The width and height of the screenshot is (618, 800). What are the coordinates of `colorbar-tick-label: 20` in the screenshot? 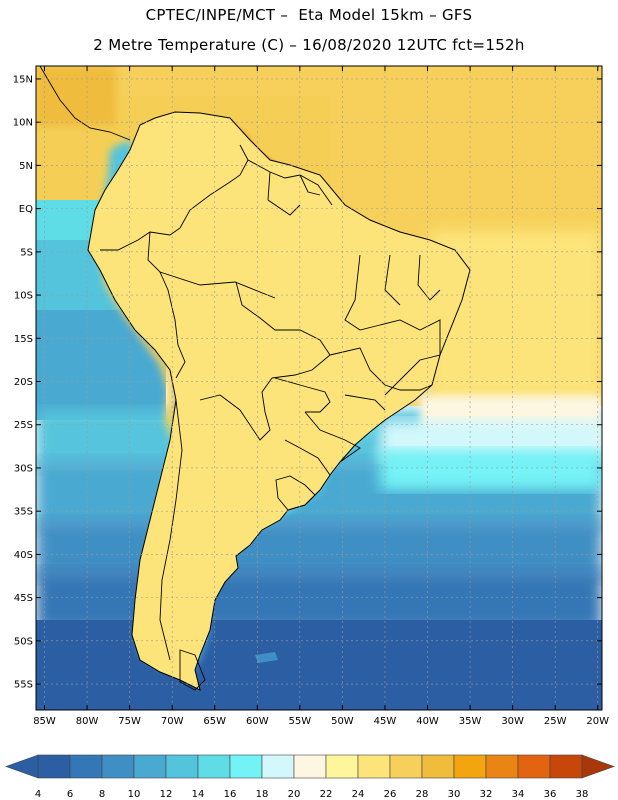 It's located at (294, 794).